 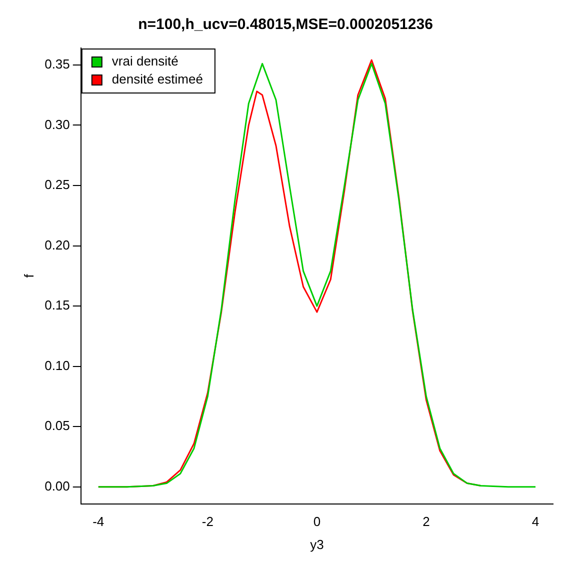 What do you see at coordinates (426, 522) in the screenshot?
I see `x-tick-label: 2` at bounding box center [426, 522].